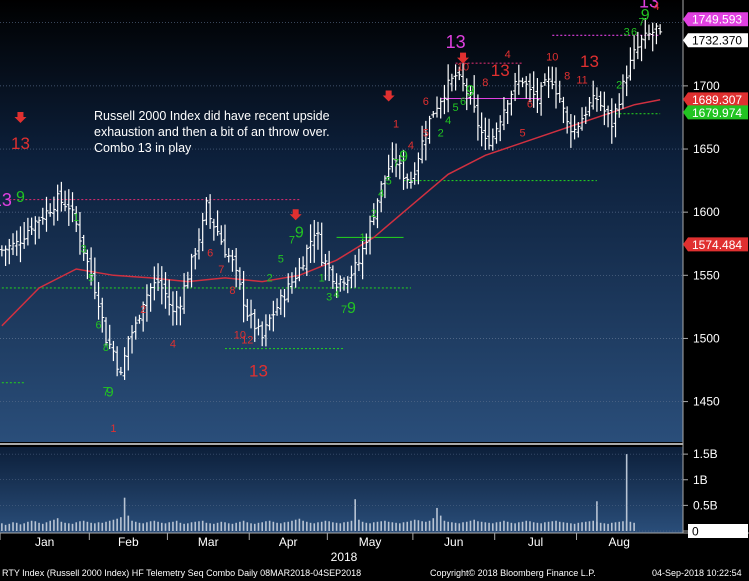 The image size is (749, 581). I want to click on year-label: 2018, so click(344, 557).